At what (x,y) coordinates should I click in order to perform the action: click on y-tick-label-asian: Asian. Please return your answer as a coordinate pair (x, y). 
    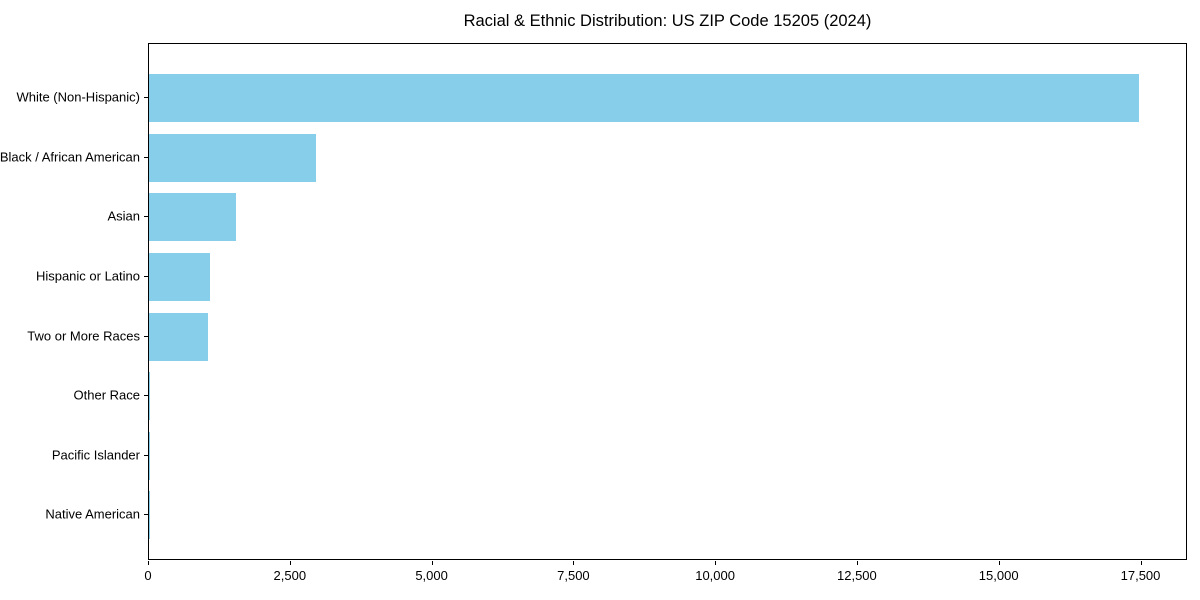
    Looking at the image, I should click on (123, 216).